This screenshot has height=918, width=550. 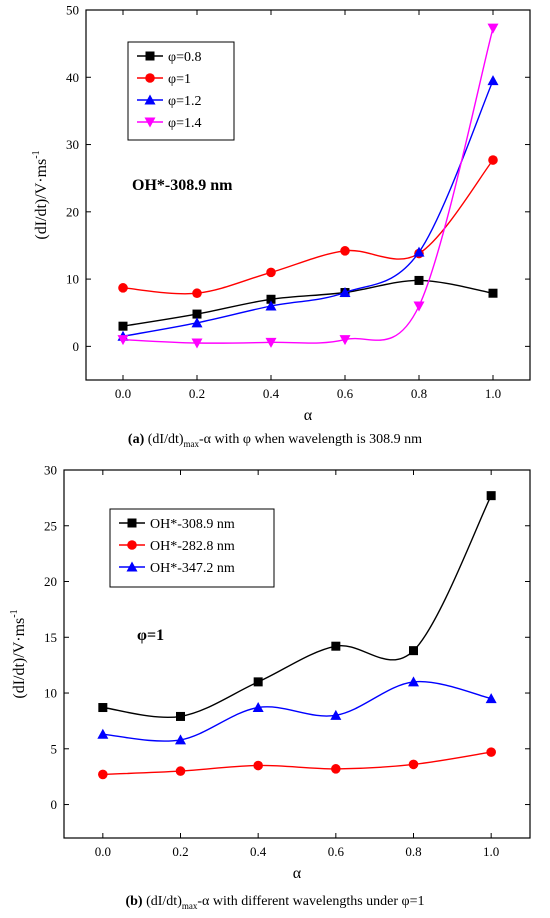 I want to click on chart-b-annotation: φ=1, so click(x=150, y=635).